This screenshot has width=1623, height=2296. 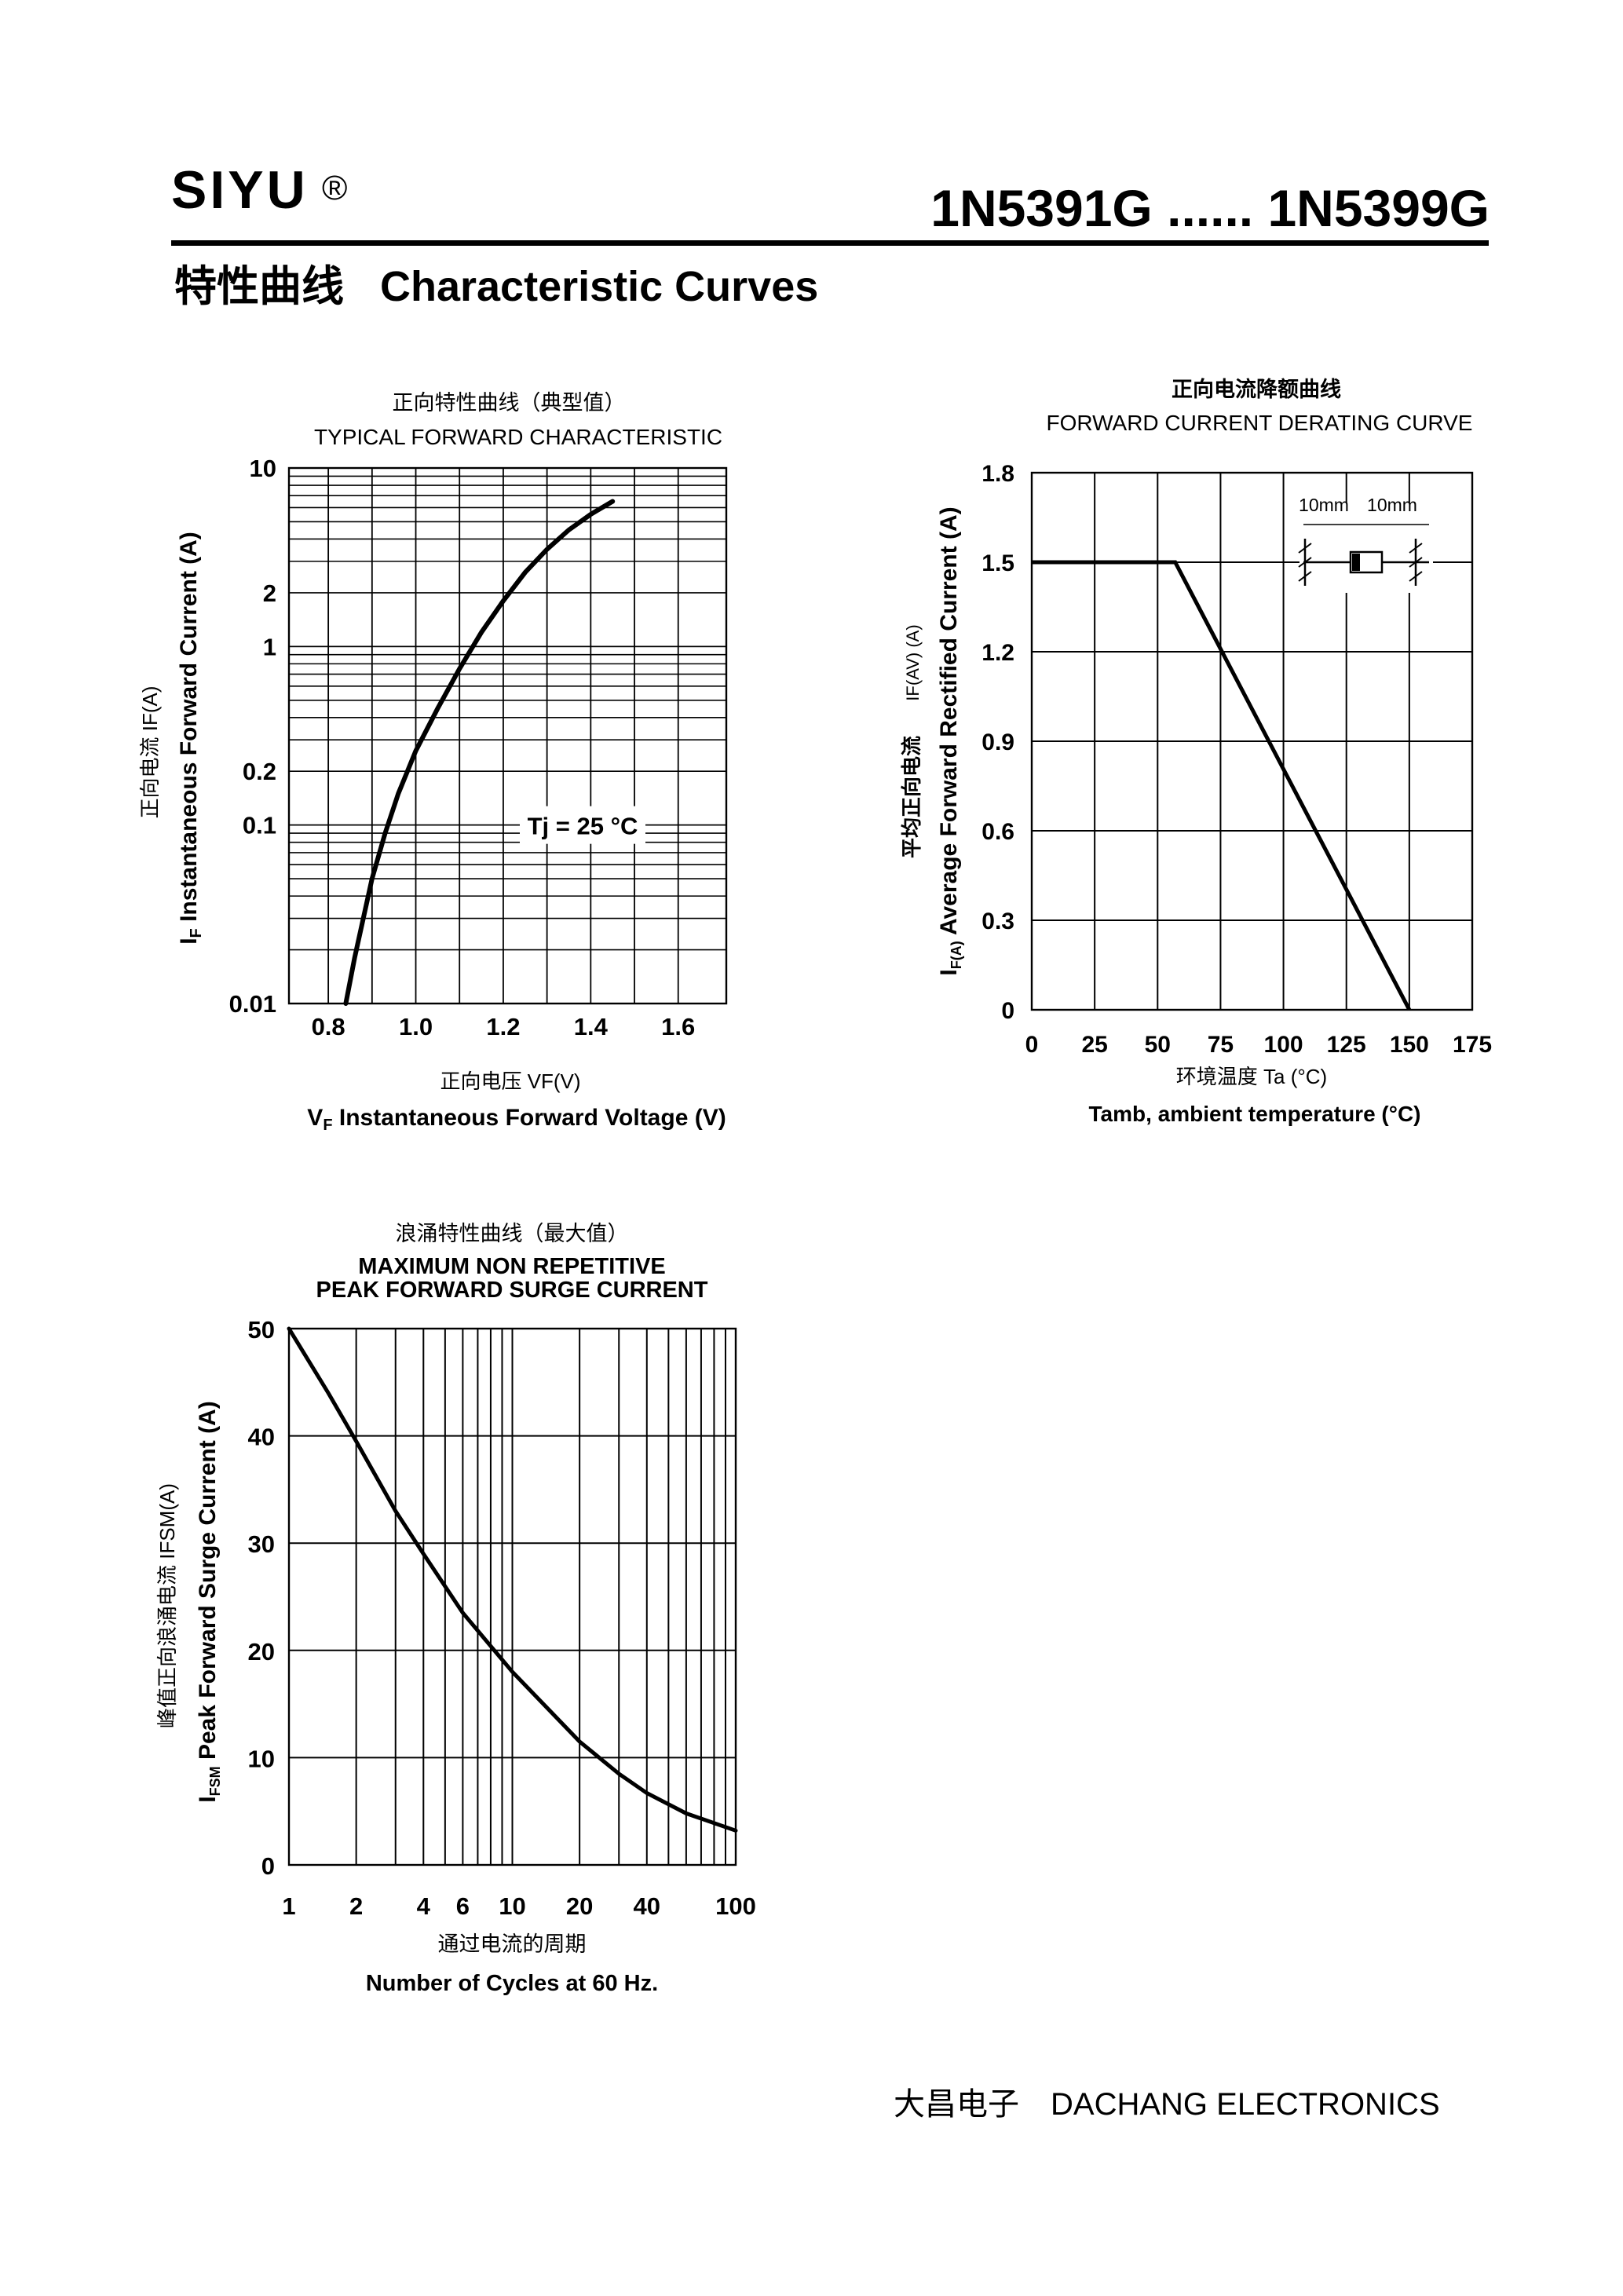 What do you see at coordinates (997, 563) in the screenshot?
I see `y-tick-label: 1.5` at bounding box center [997, 563].